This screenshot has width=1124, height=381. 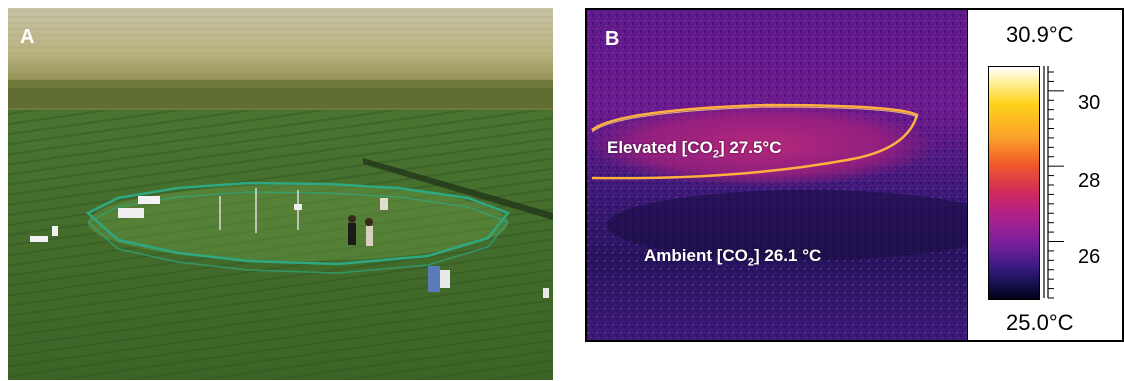 I want to click on tick-label-28: 28, so click(x=1089, y=181).